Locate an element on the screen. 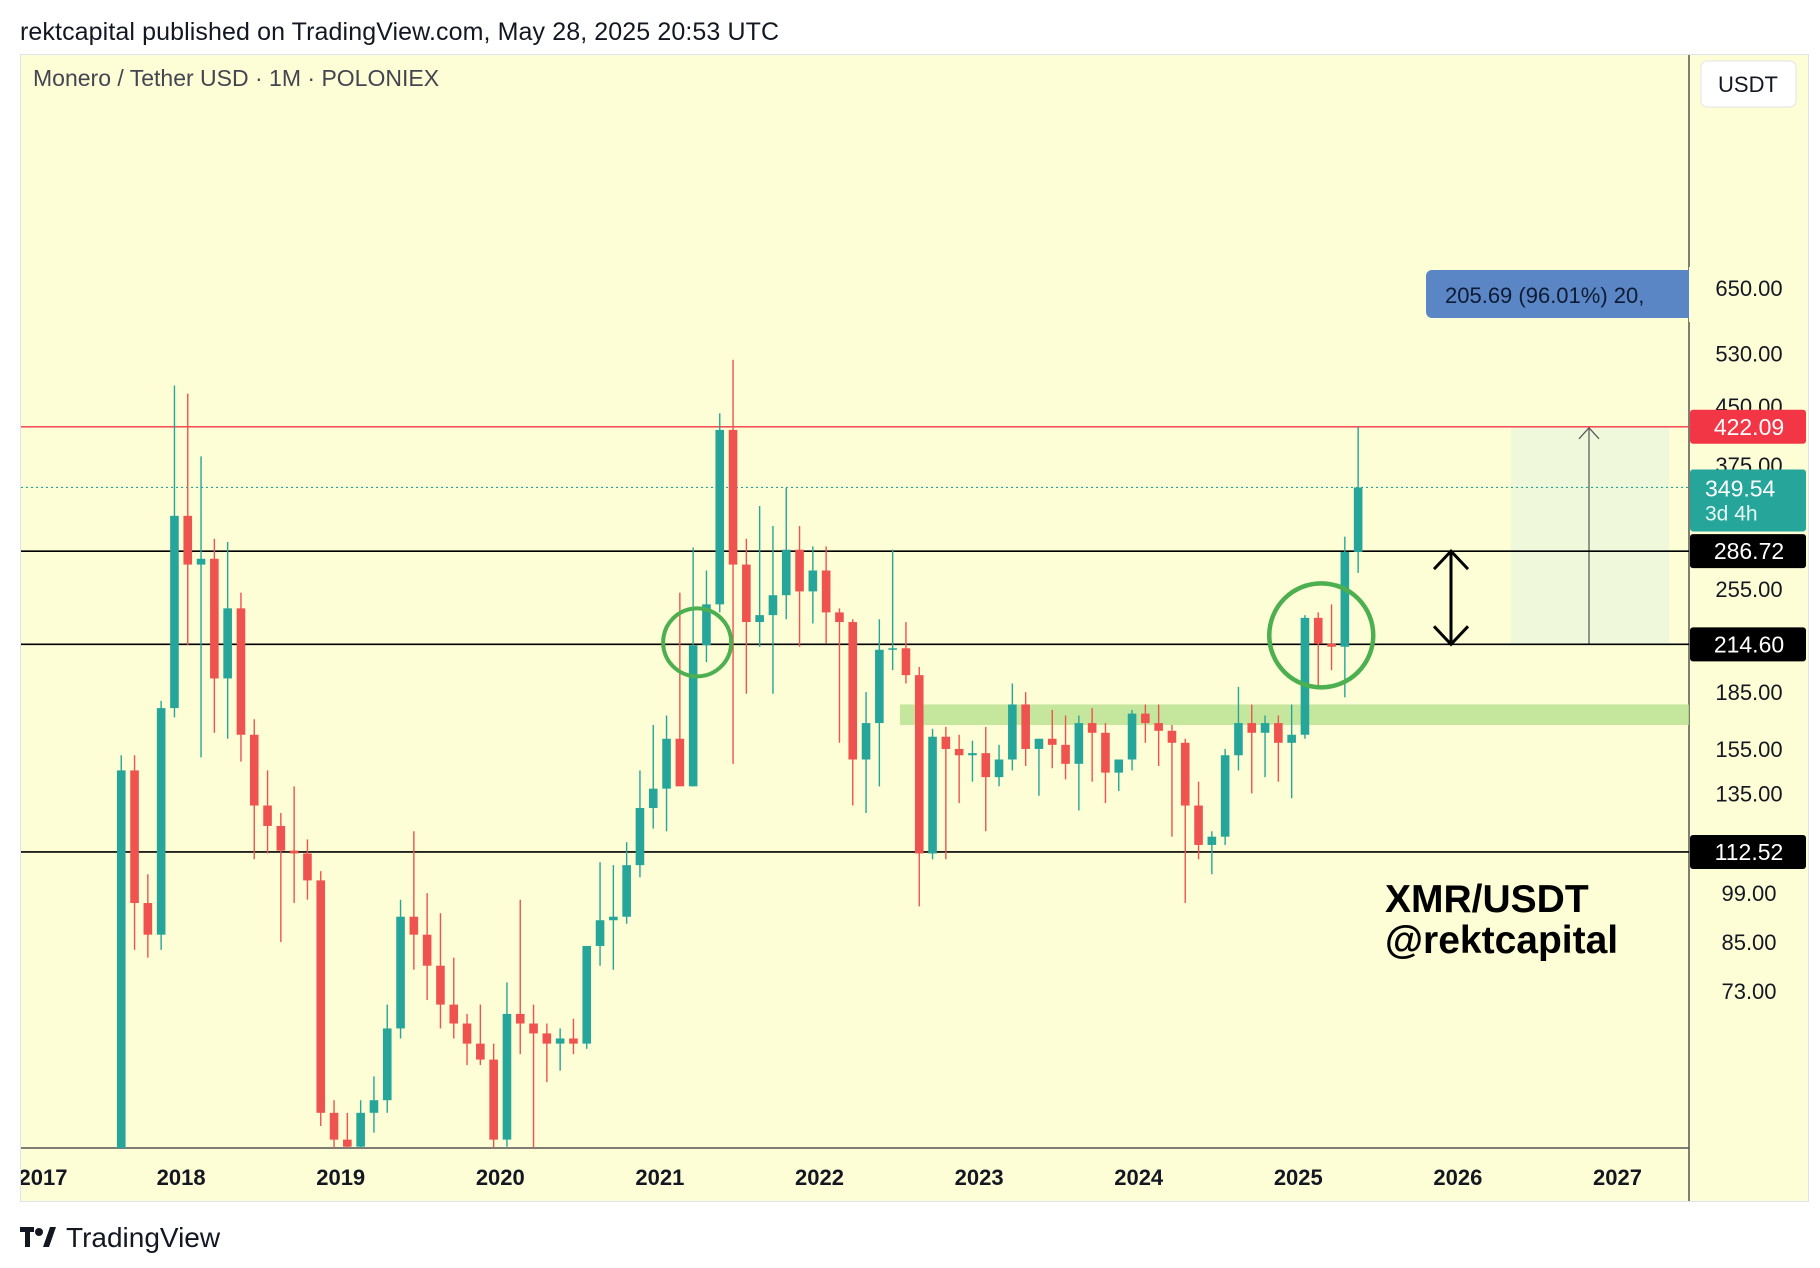 This screenshot has height=1268, width=1820. support-zone is located at coordinates (1294, 714).